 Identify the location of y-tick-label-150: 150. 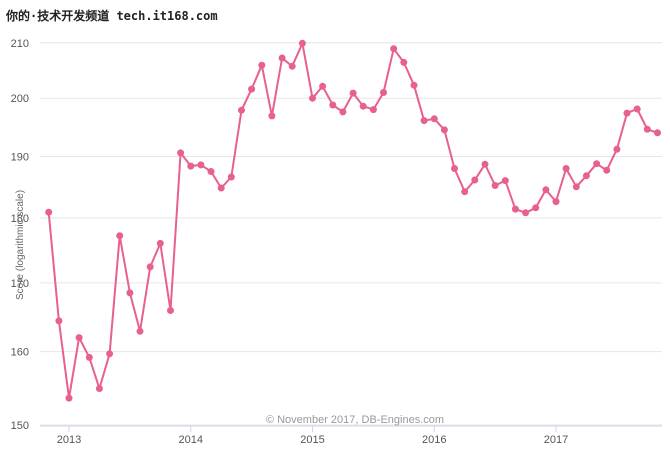
(20, 426).